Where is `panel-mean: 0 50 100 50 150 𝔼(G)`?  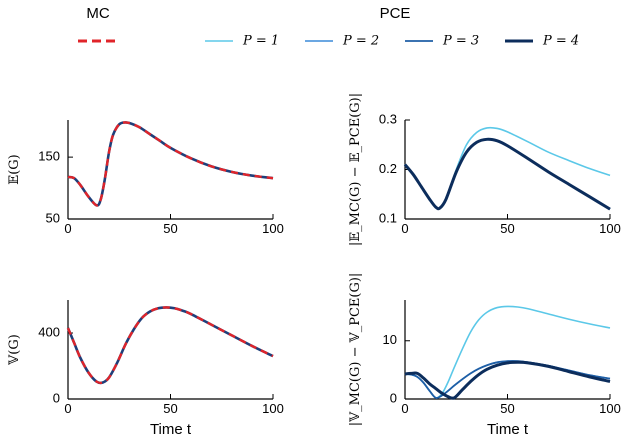
panel-mean: 0 50 100 50 150 𝔼(G) is located at coordinates (145, 178).